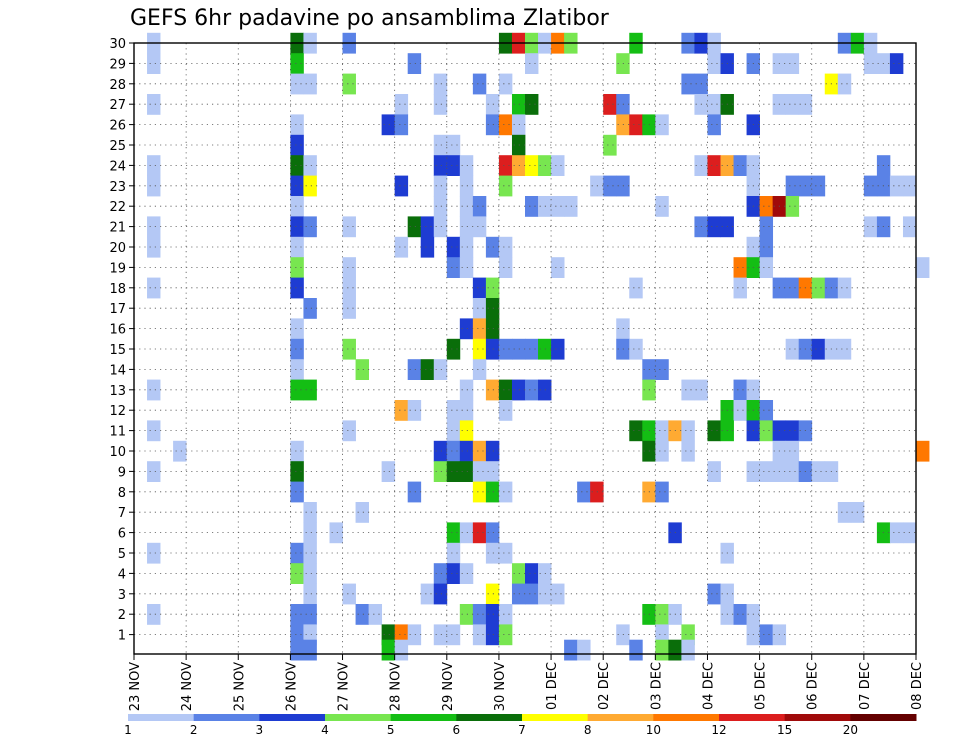  I want to click on y-tick-label: 4, so click(122, 574).